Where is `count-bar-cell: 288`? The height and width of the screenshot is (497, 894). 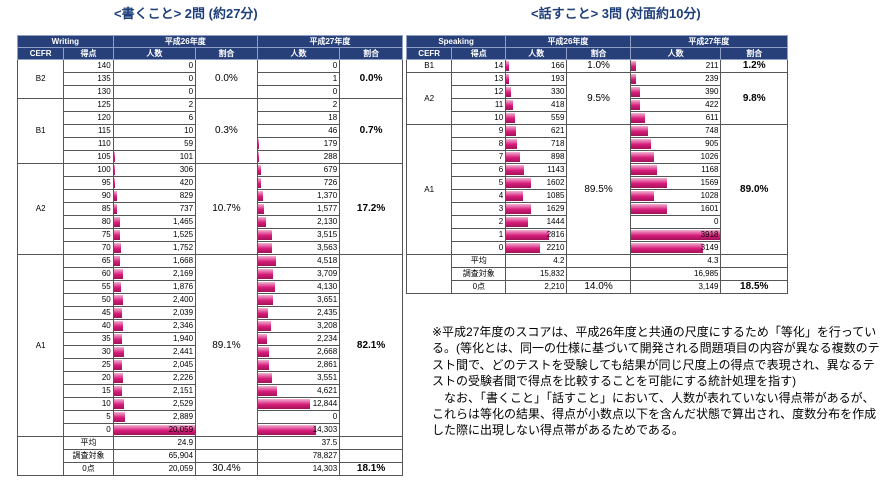
count-bar-cell: 288 is located at coordinates (298, 157).